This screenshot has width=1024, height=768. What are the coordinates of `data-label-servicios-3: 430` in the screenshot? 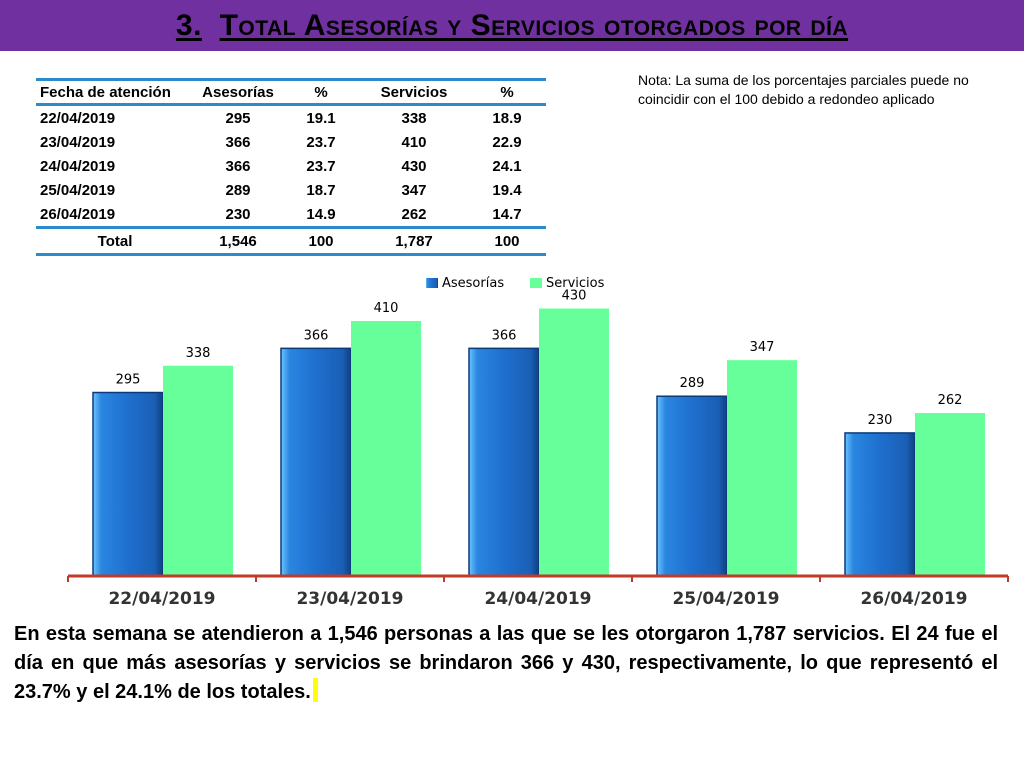 It's located at (574, 296).